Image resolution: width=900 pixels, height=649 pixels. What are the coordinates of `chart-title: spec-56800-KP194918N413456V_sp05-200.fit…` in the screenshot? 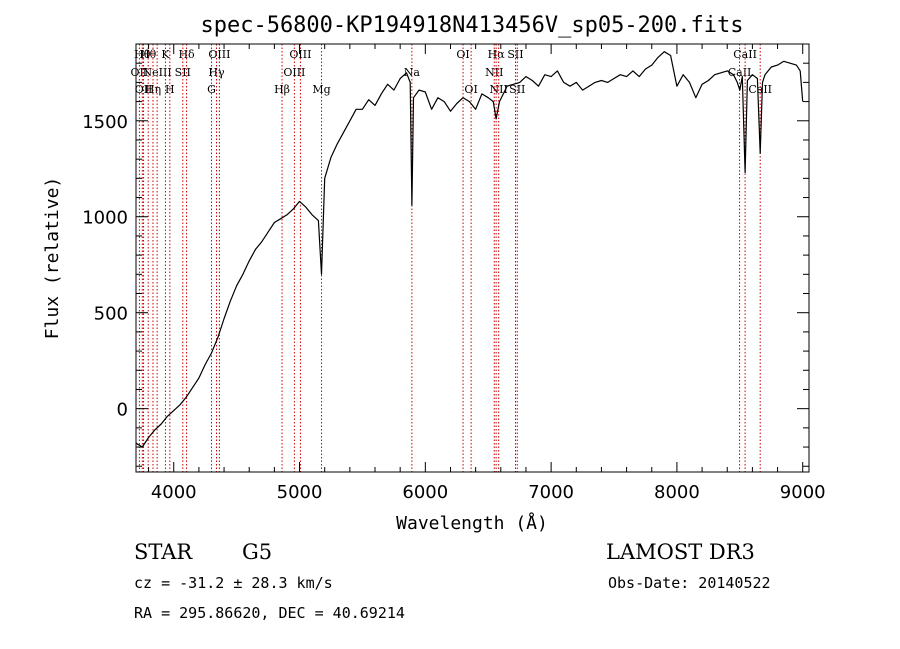 It's located at (471, 25).